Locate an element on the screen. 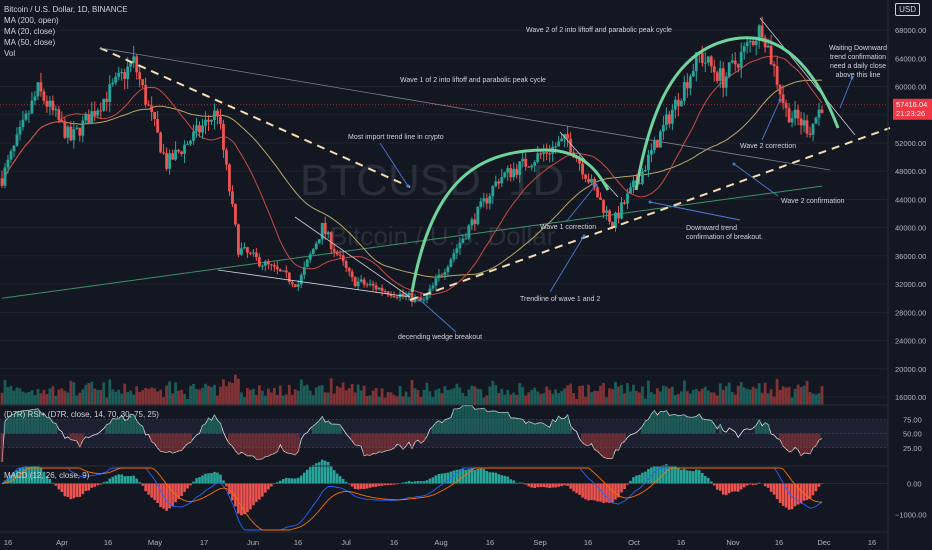 Image resolution: width=932 pixels, height=550 pixels. annotation-text: Wave 2 correction is located at coordinates (768, 146).